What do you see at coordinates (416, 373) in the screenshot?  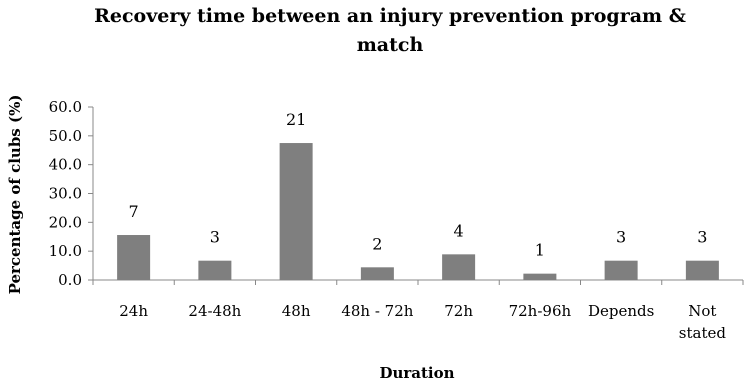 I see `x-axis-title: Duration` at bounding box center [416, 373].